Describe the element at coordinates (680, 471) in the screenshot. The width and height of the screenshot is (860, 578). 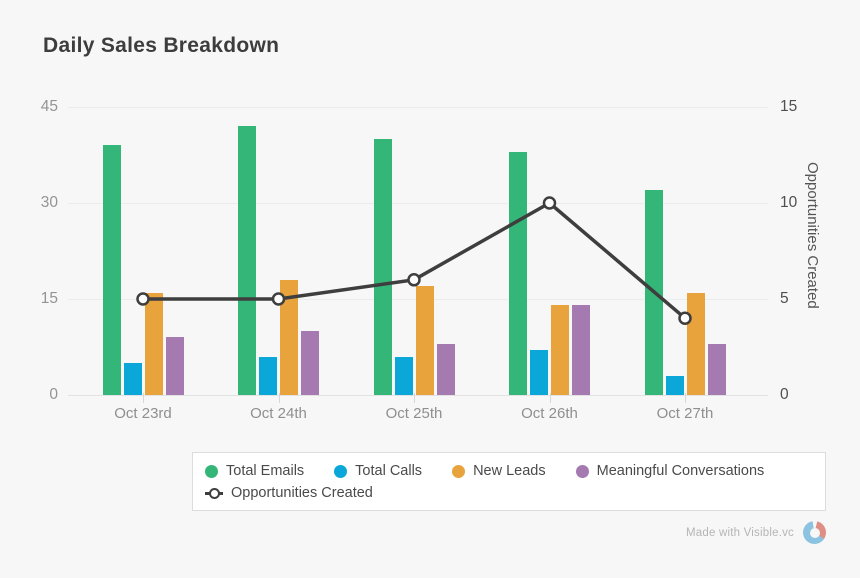
I see `legend-label: Meaningful Conversations` at that location.